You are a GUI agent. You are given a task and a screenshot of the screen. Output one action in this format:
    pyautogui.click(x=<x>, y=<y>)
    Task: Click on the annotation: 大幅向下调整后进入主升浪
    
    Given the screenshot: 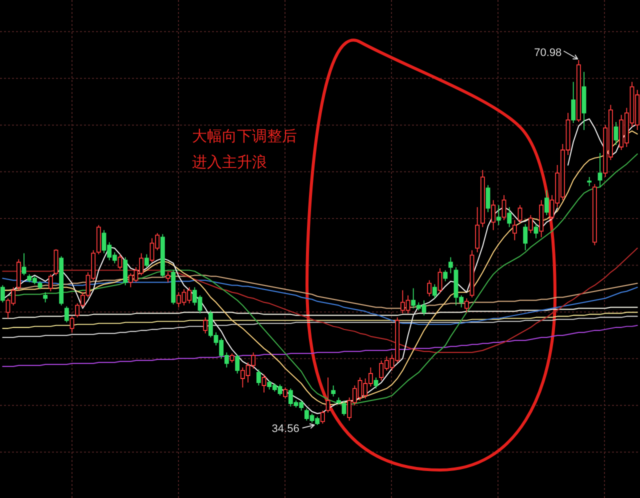 What is the action you would take?
    pyautogui.click(x=244, y=149)
    